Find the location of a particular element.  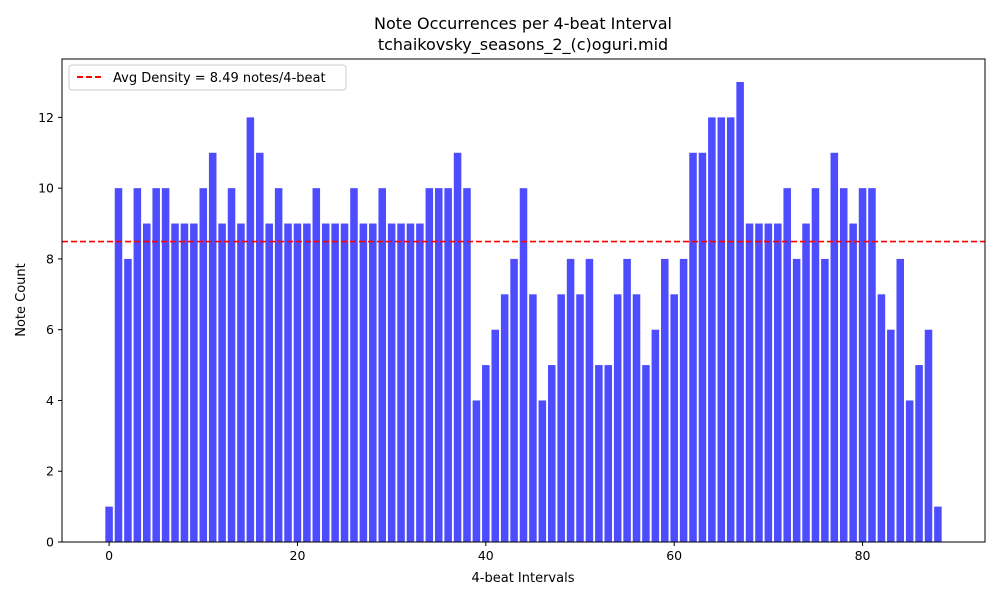

x-axis-ticks: 0 20 40 60 80 is located at coordinates (488, 552).